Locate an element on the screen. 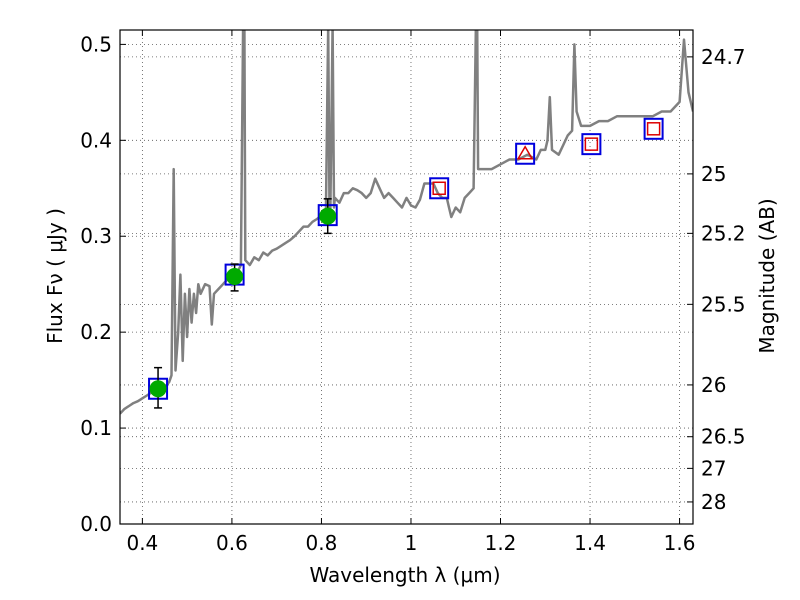  y-axis-label: Flux Fν ( μJy ) is located at coordinates (55, 276).